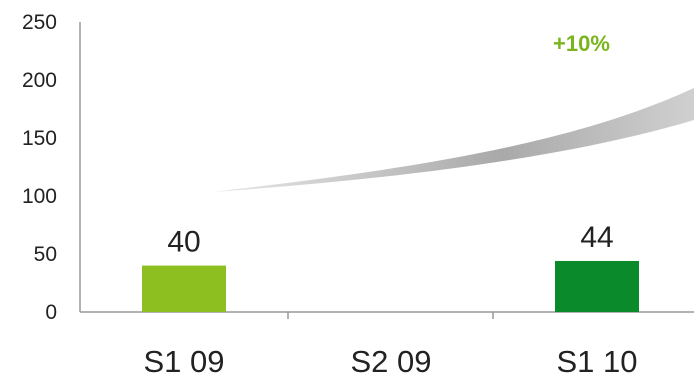 The image size is (694, 385). I want to click on growth-annotation: +10%, so click(581, 43).